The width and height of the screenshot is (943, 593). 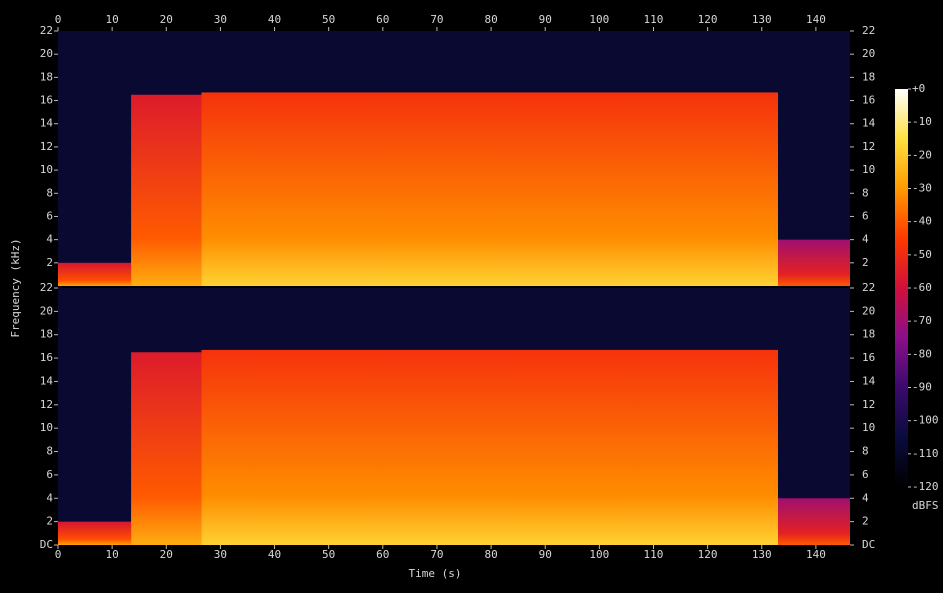 What do you see at coordinates (328, 554) in the screenshot?
I see `x-tick-label-bottom: 50` at bounding box center [328, 554].